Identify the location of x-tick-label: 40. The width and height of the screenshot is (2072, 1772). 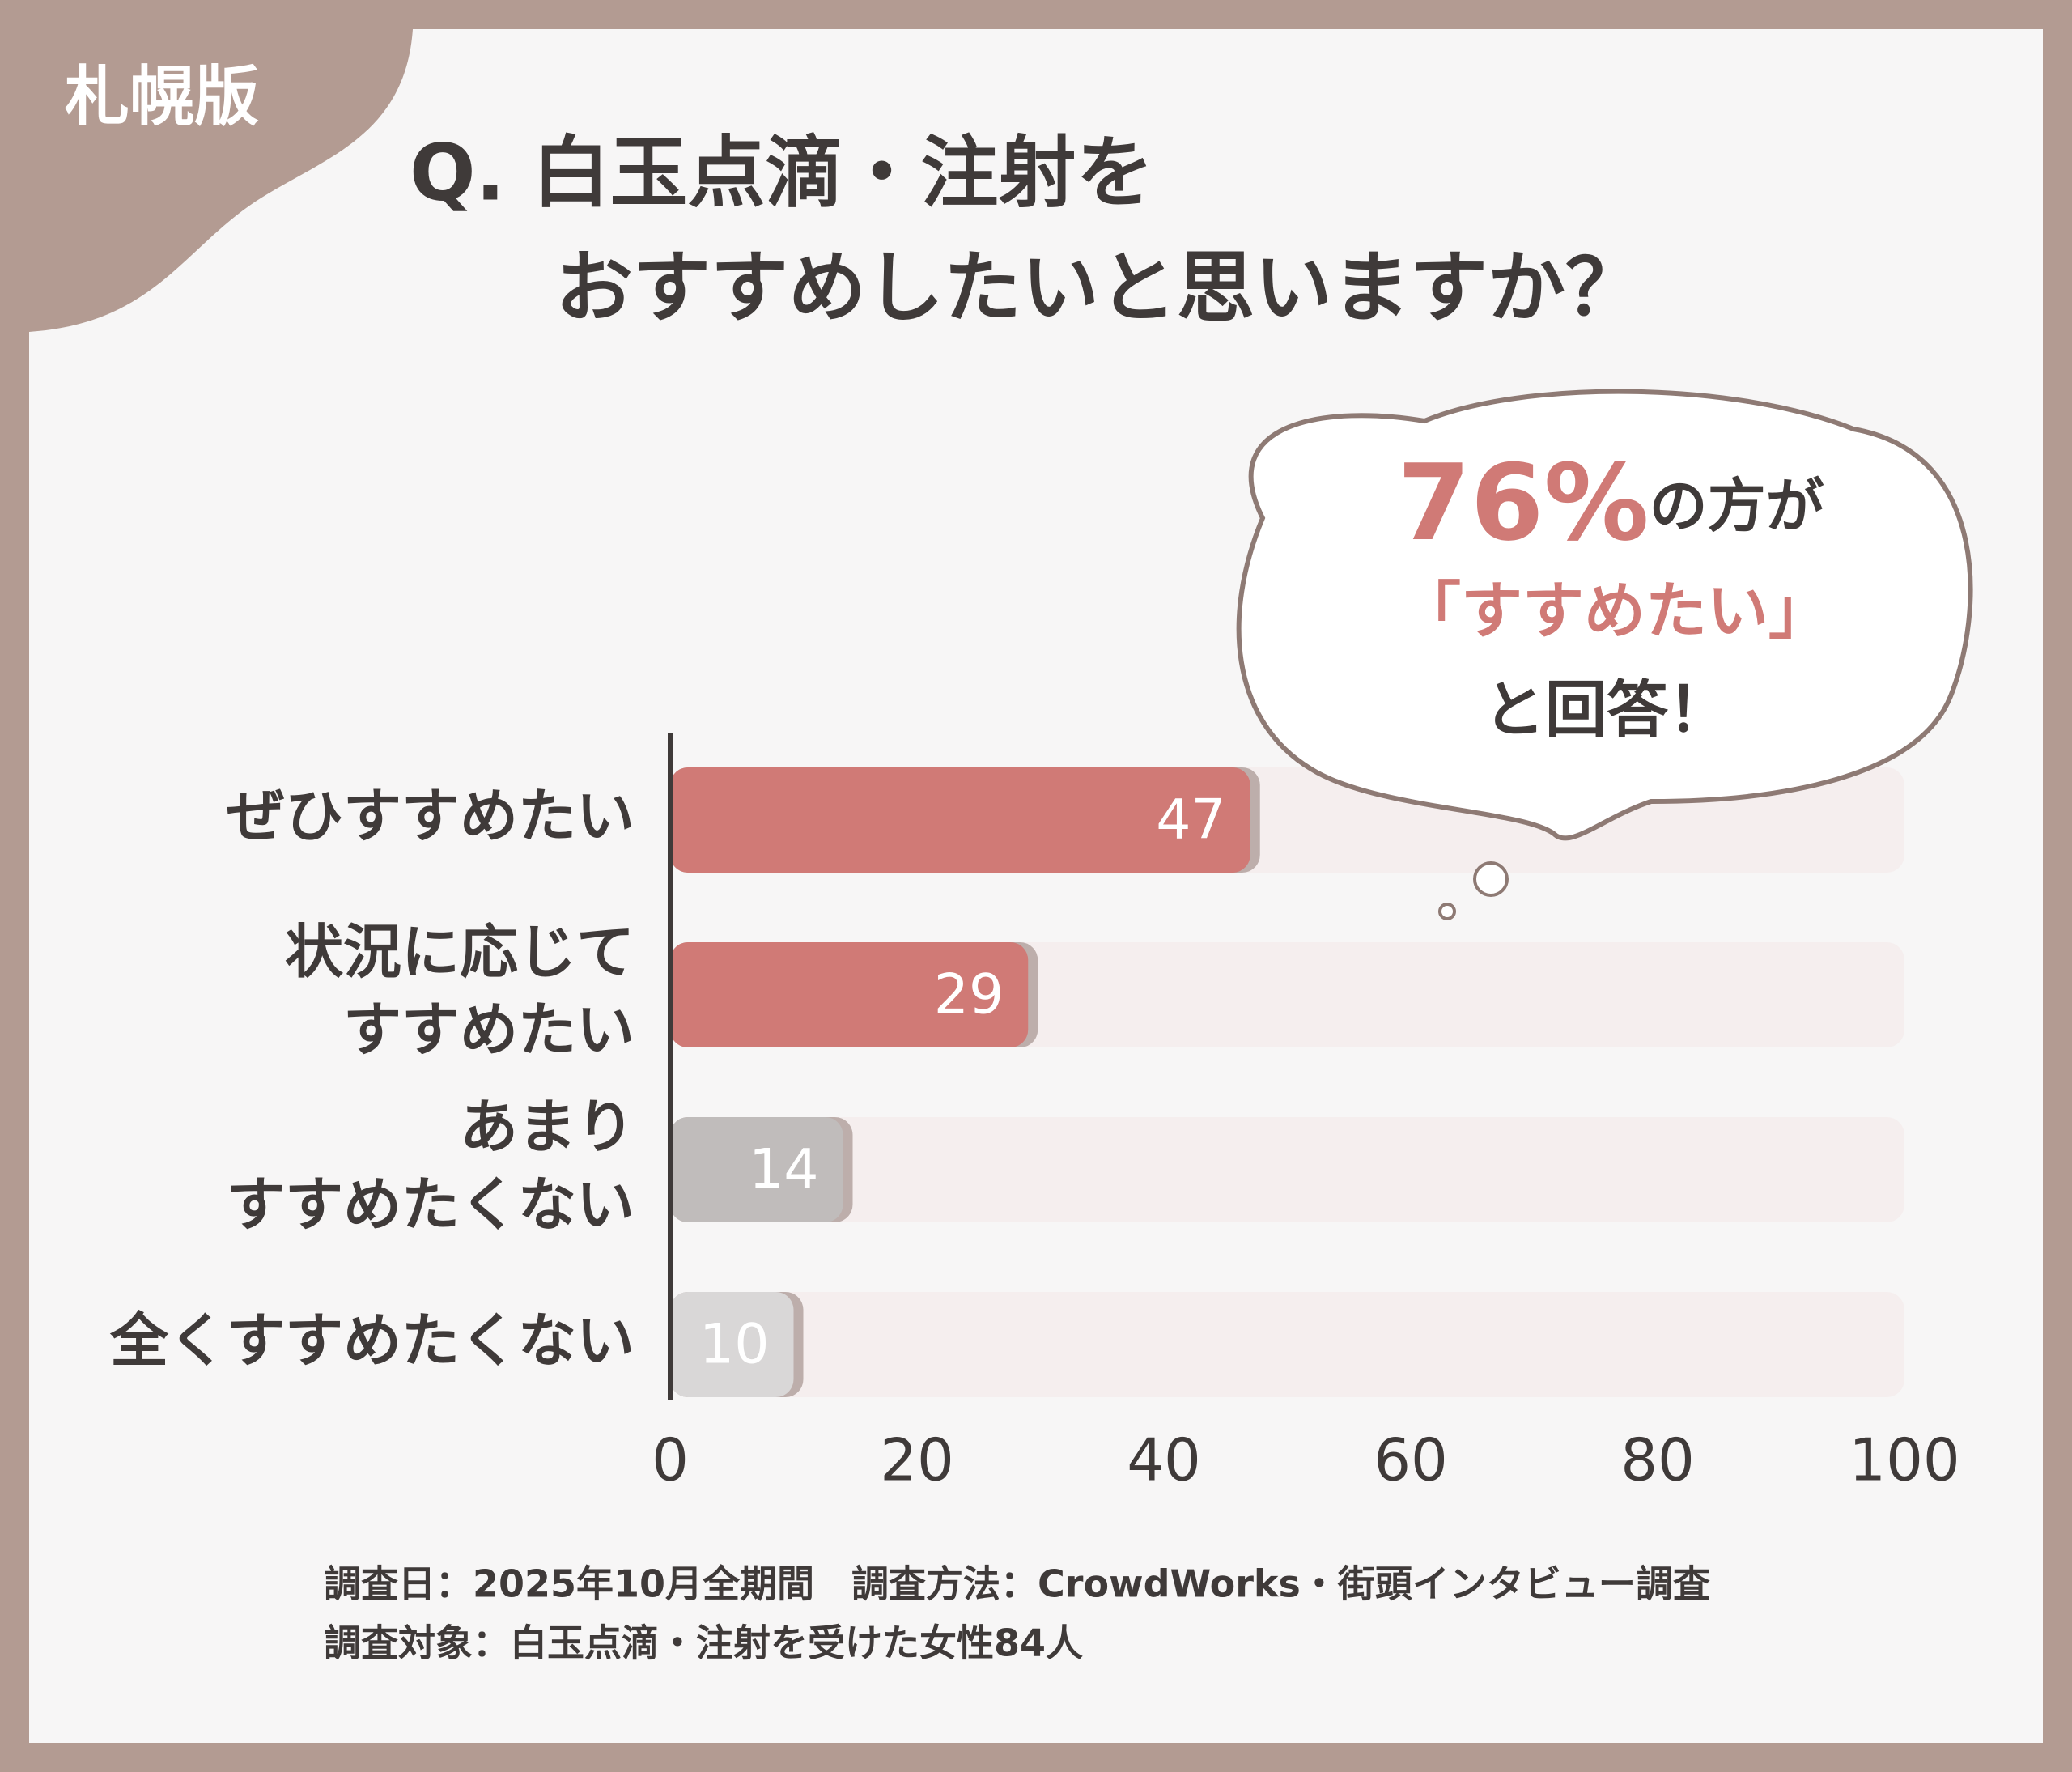
(1164, 1460).